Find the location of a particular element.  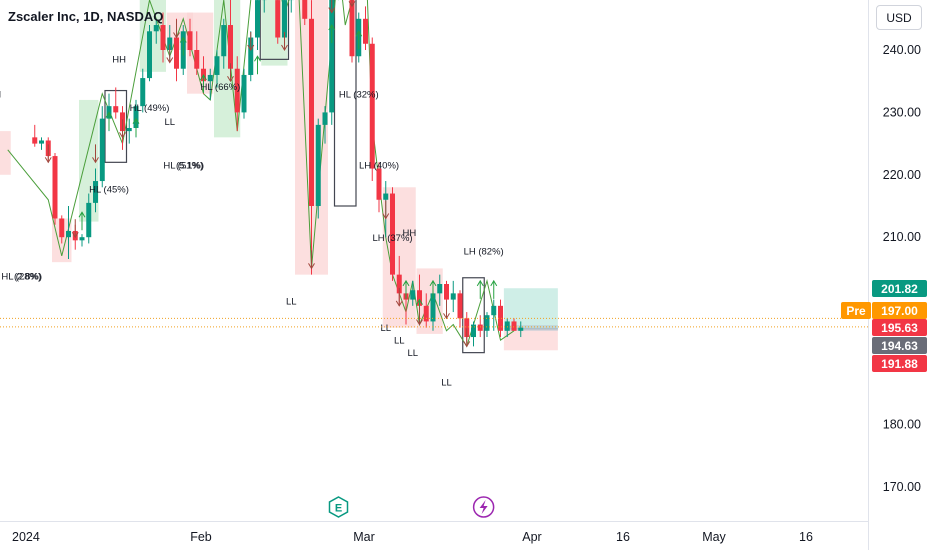

annotation-label: LH (37%) is located at coordinates (392, 238).